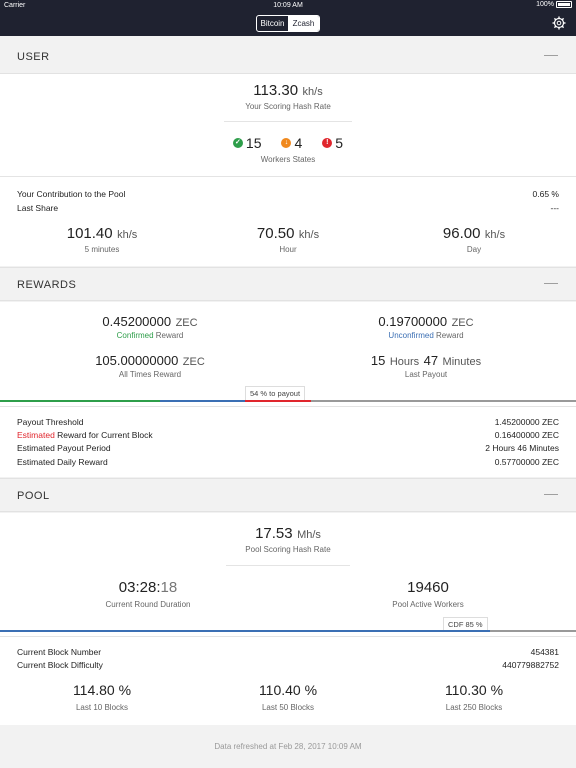 The width and height of the screenshot is (576, 768). What do you see at coordinates (137, 360) in the screenshot?
I see `alltime-value: 105.00000000` at bounding box center [137, 360].